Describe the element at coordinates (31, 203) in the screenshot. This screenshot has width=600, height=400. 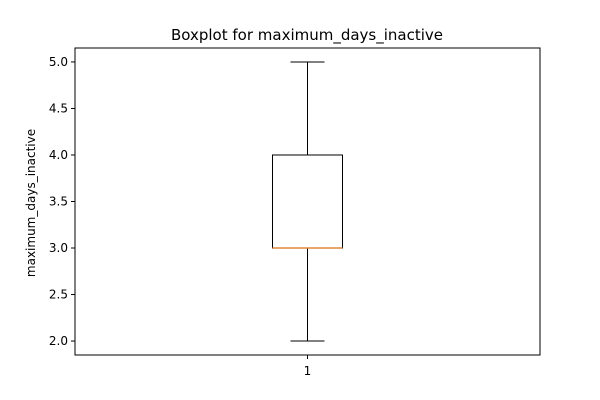
I see `y-axis-label: maximum_days_inactive` at that location.